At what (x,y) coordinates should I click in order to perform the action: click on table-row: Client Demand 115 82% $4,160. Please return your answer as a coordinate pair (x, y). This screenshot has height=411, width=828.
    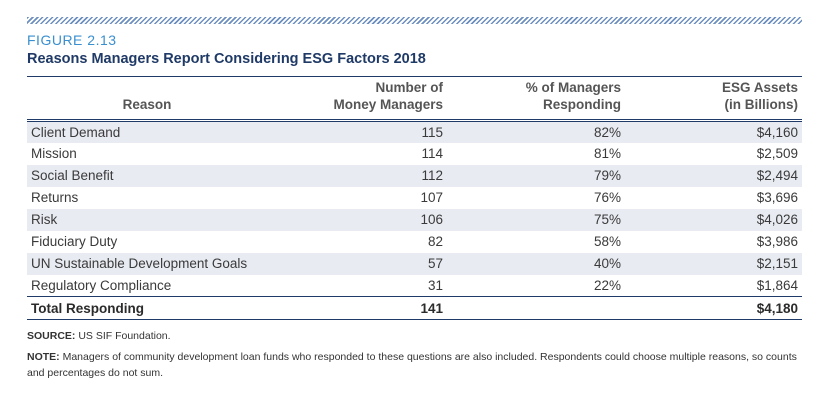
    Looking at the image, I should click on (414, 131).